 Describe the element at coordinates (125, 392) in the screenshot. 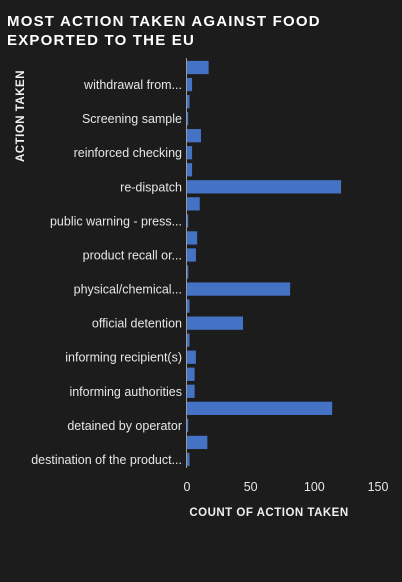

I see `category-label: informing authorities` at that location.